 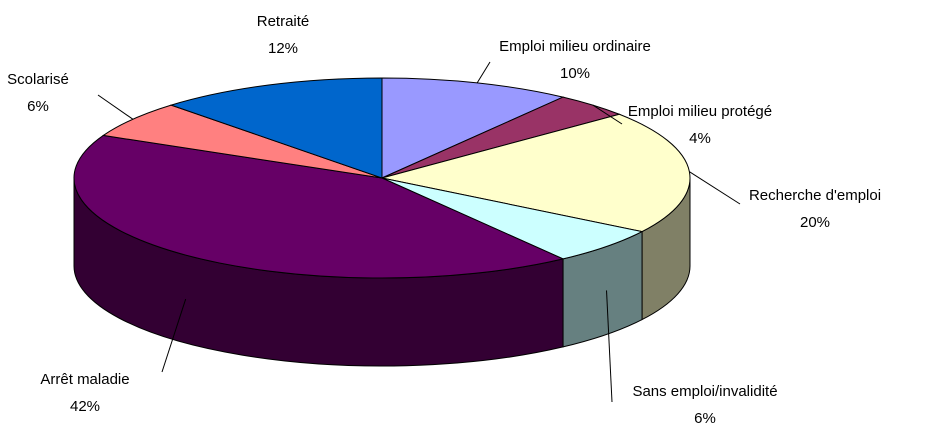 I want to click on value-label: 42%, so click(x=85, y=406).